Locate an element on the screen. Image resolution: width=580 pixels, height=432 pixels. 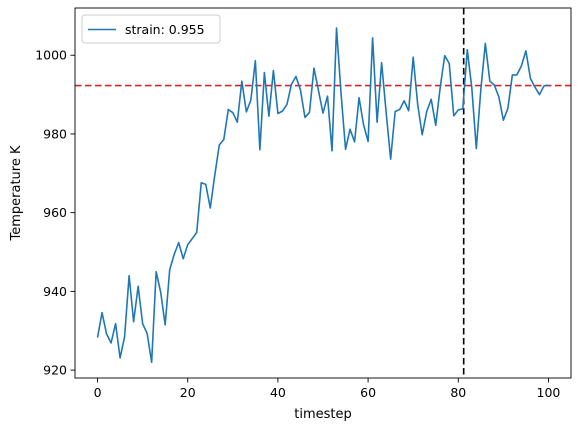
y-tick-label: 940 is located at coordinates (55, 291).